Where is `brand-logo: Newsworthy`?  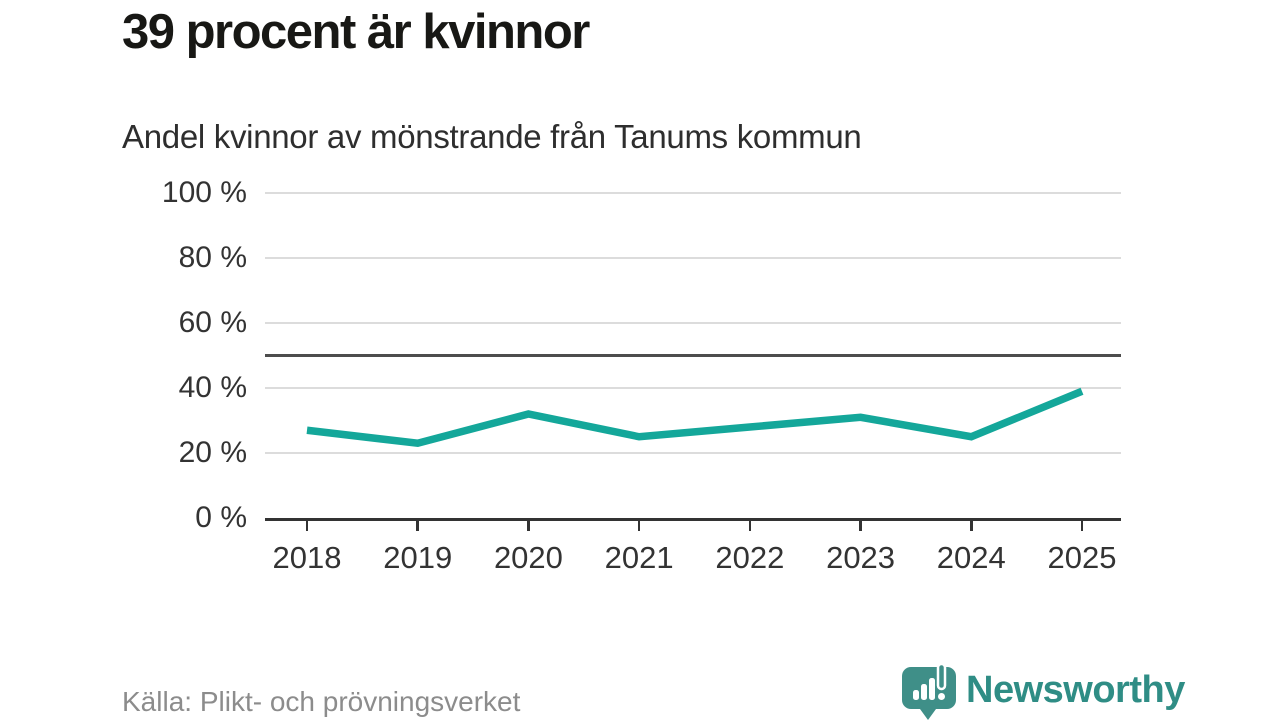 brand-logo: Newsworthy is located at coordinates (1042, 691).